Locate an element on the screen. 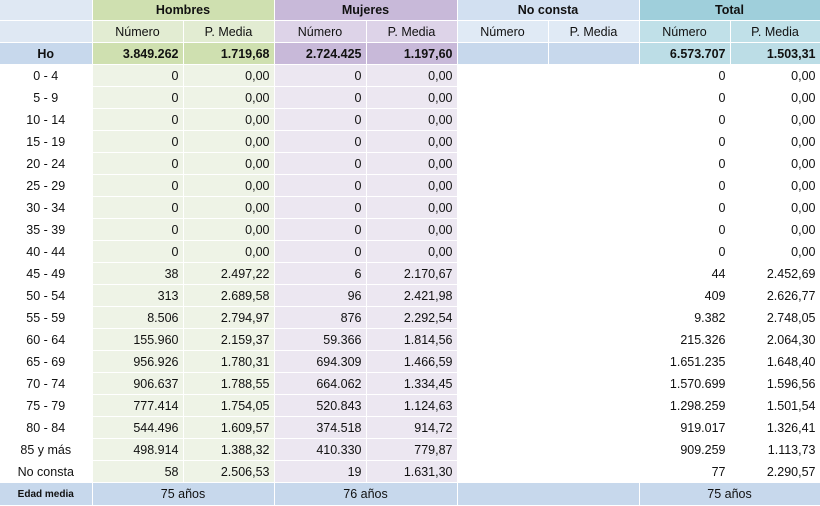  mujeres-numero: 694.309 is located at coordinates (320, 361).